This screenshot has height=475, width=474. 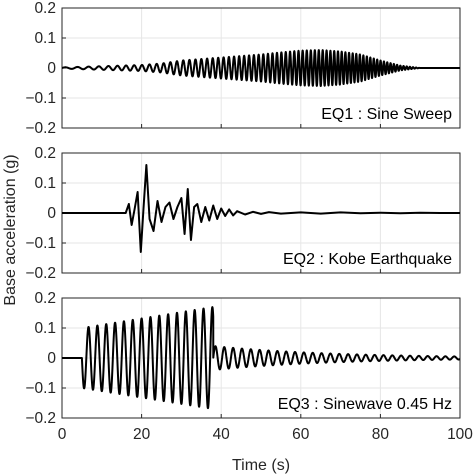 I want to click on x-tick-label: 20, so click(x=142, y=434).